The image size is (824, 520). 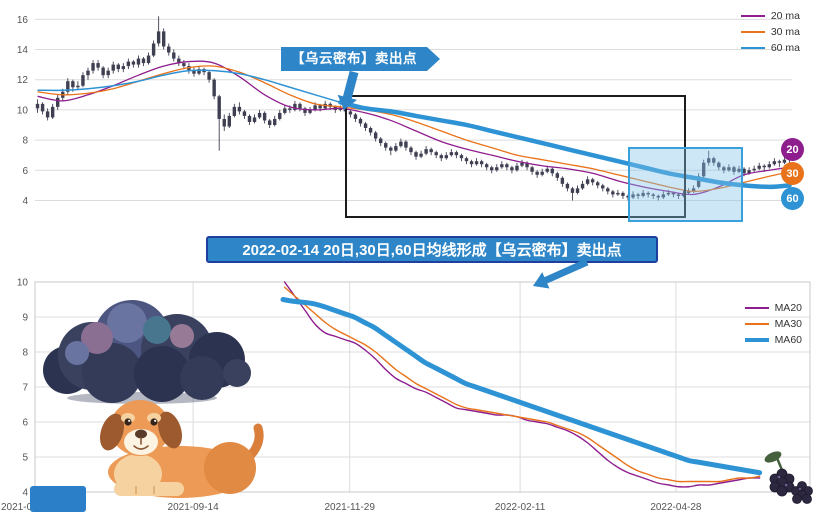 I want to click on legend-item-30ma: 30 ma, so click(x=770, y=32).